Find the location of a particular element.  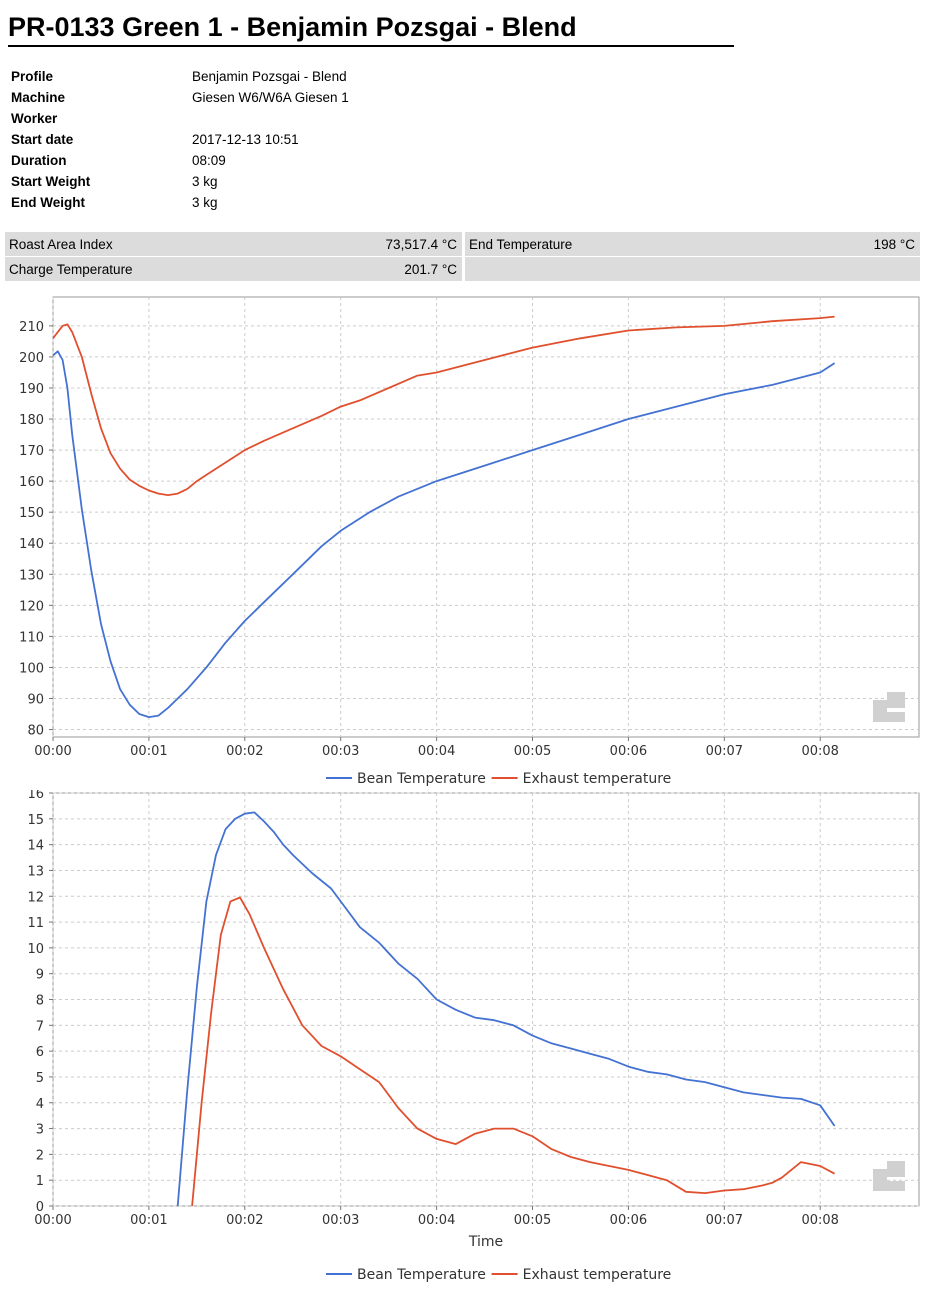

y-tick-label: 0 is located at coordinates (40, 1207).